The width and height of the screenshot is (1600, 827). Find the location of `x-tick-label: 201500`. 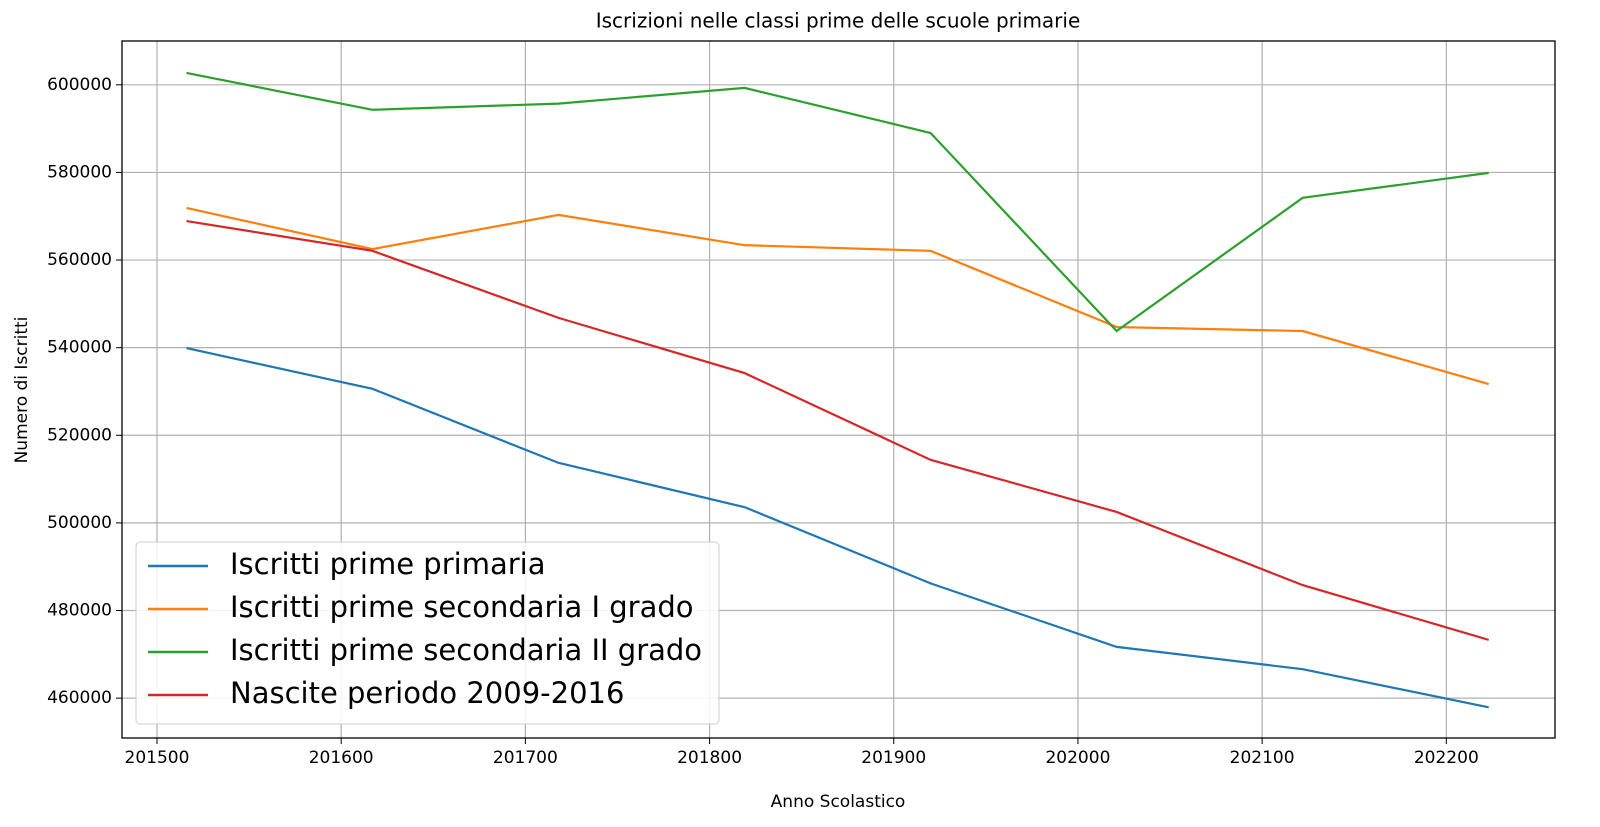

x-tick-label: 201500 is located at coordinates (157, 758).